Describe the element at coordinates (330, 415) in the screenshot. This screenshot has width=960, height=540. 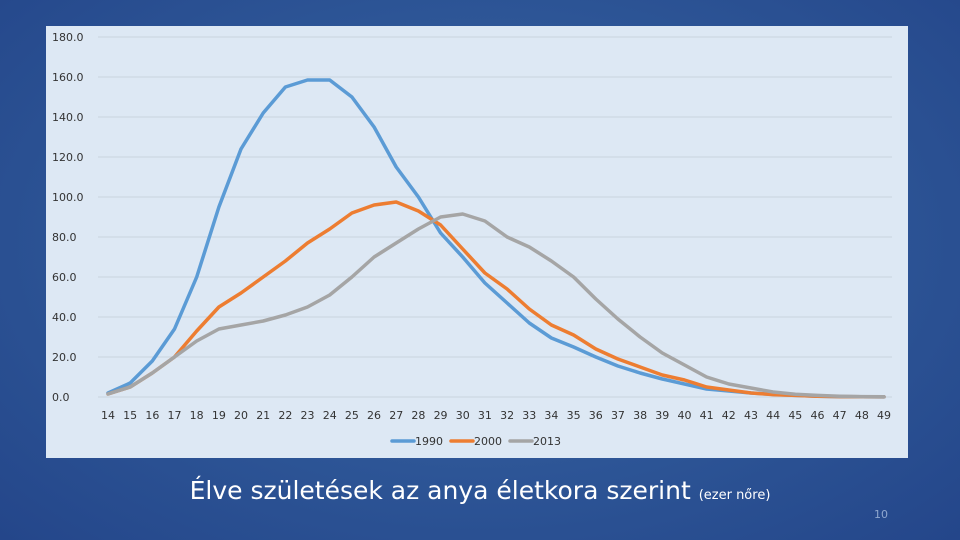
I see `x-tick-label: 24` at that location.